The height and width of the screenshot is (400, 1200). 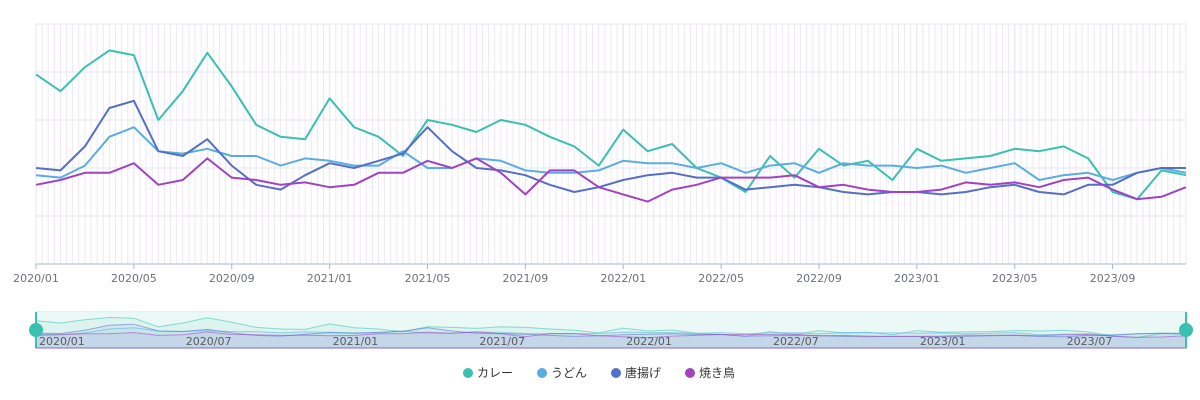 I want to click on zoom-tick-label: 2021/07, so click(x=502, y=341).